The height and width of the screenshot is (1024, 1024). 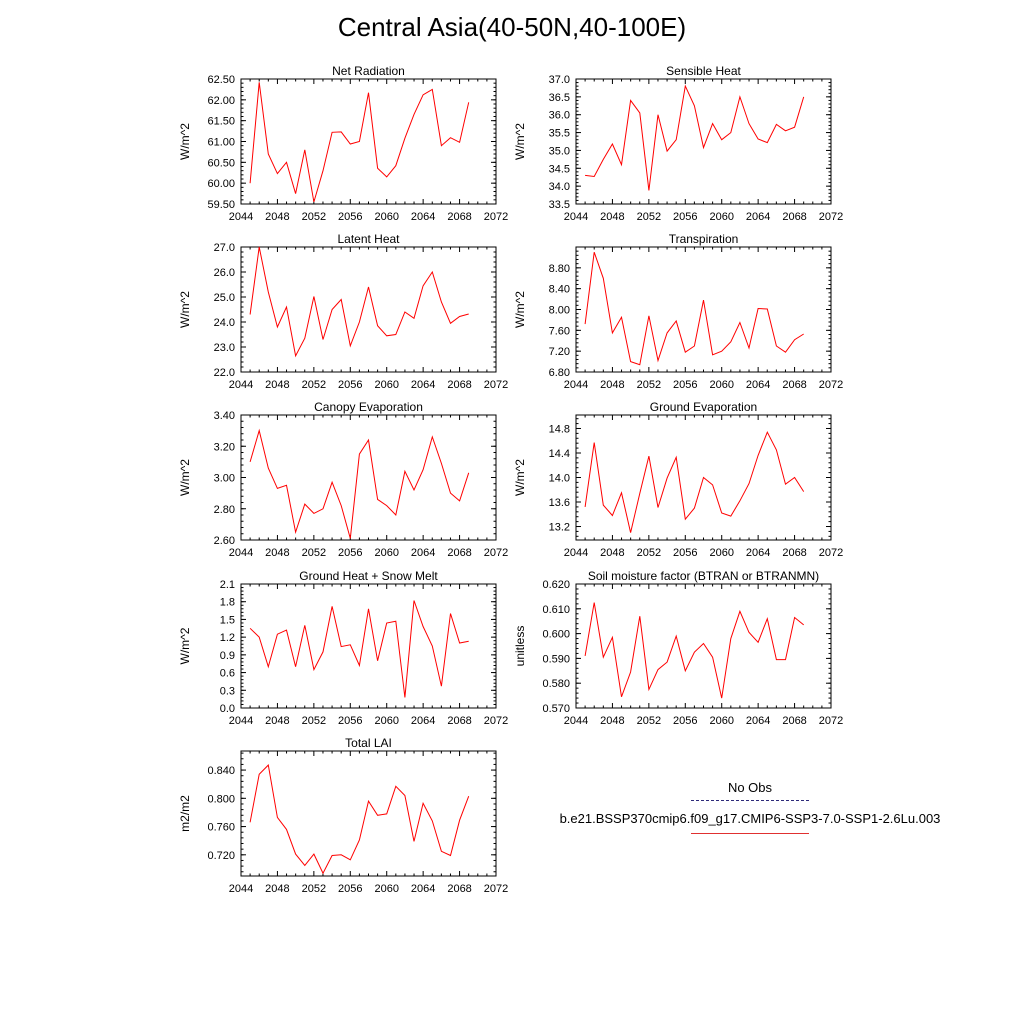 I want to click on y-tick-label: 14.0, so click(x=559, y=479).